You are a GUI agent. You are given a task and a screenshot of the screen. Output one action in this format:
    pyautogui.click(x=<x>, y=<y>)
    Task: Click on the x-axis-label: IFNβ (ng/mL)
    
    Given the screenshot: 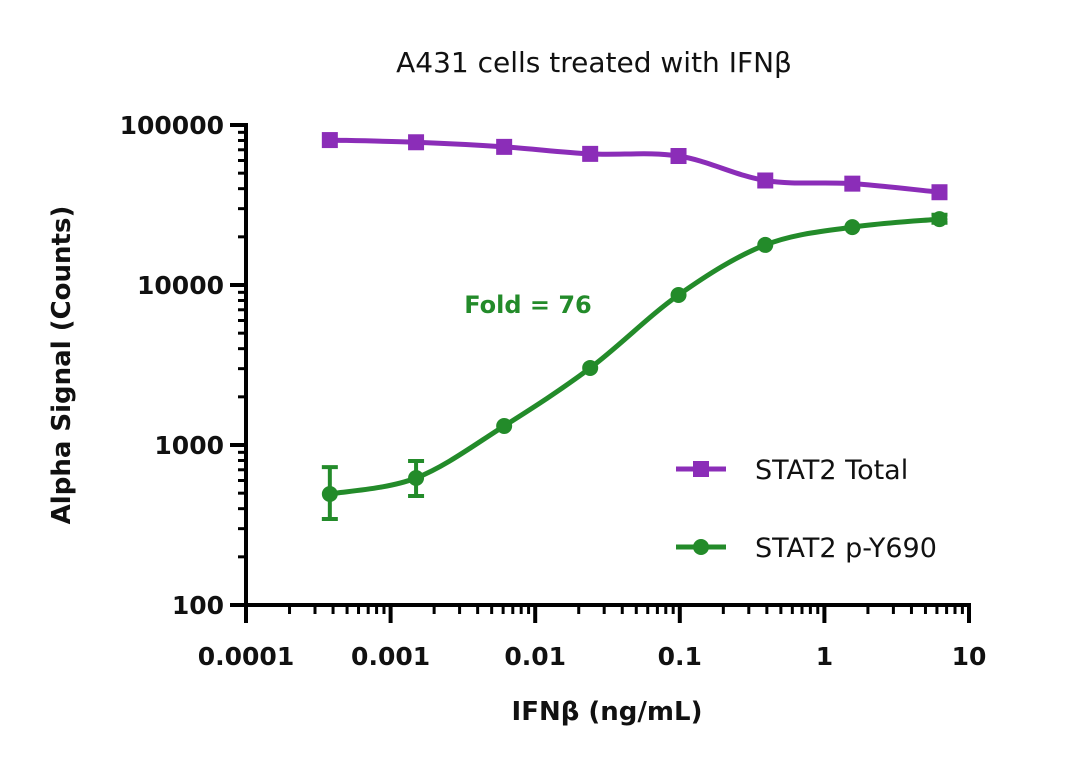 What is the action you would take?
    pyautogui.click(x=607, y=712)
    